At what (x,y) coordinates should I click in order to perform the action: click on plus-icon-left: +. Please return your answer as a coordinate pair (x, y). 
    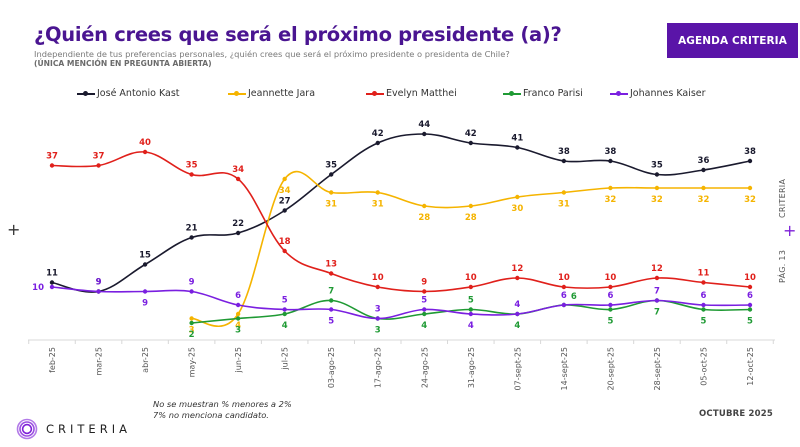
    Looking at the image, I should click on (14, 229).